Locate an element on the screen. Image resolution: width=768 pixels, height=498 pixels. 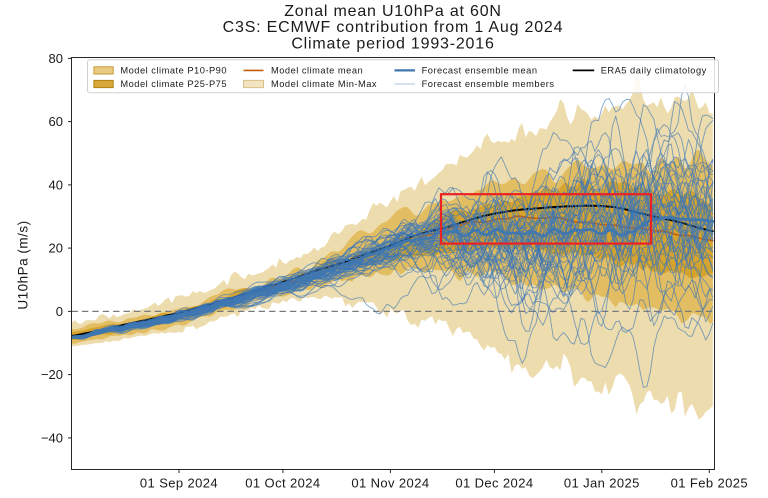
svg-text: −20 is located at coordinates (52, 374).